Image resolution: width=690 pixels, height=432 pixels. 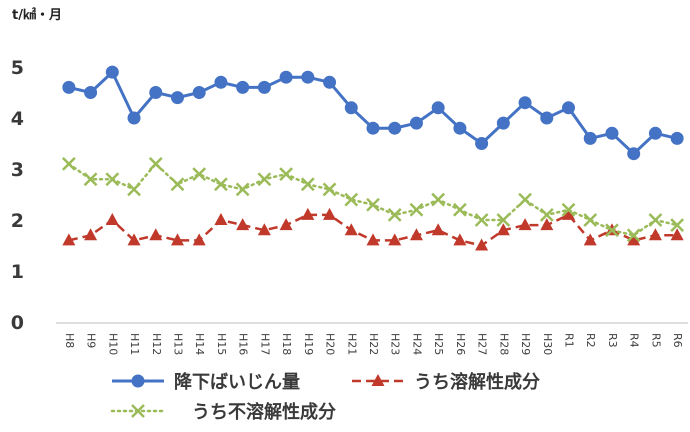 What do you see at coordinates (503, 344) in the screenshot?
I see `x-tick-label: H28` at bounding box center [503, 344].